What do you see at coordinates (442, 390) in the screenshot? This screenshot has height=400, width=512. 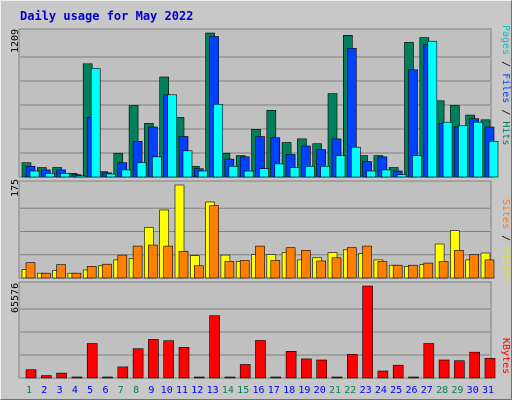 I see `day-label-28: 28` at bounding box center [442, 390].